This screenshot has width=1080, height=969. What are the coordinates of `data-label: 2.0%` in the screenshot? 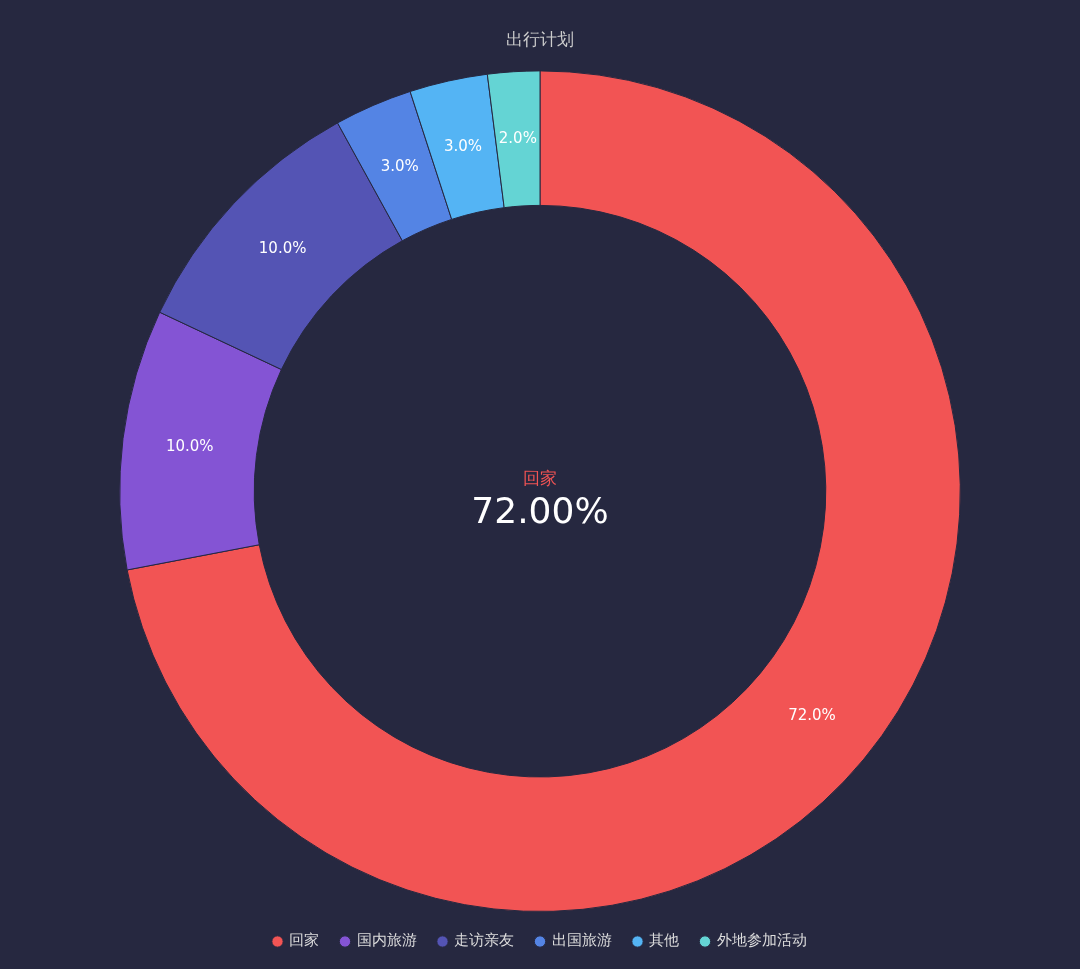 It's located at (517, 137).